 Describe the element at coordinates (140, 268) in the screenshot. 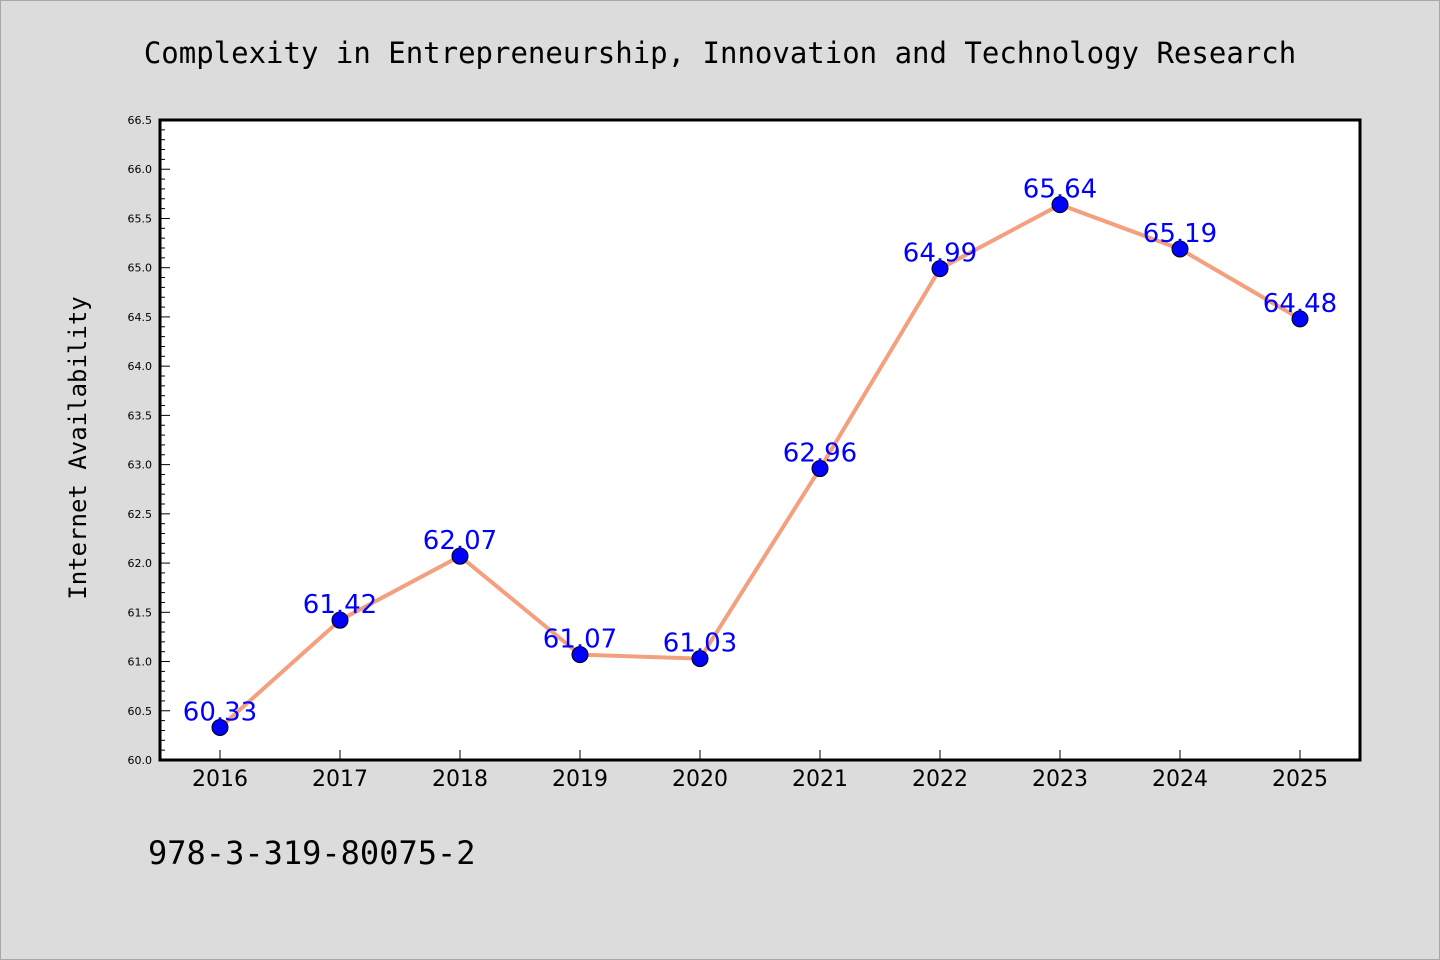

I see `y-tick-label: 65.0` at that location.